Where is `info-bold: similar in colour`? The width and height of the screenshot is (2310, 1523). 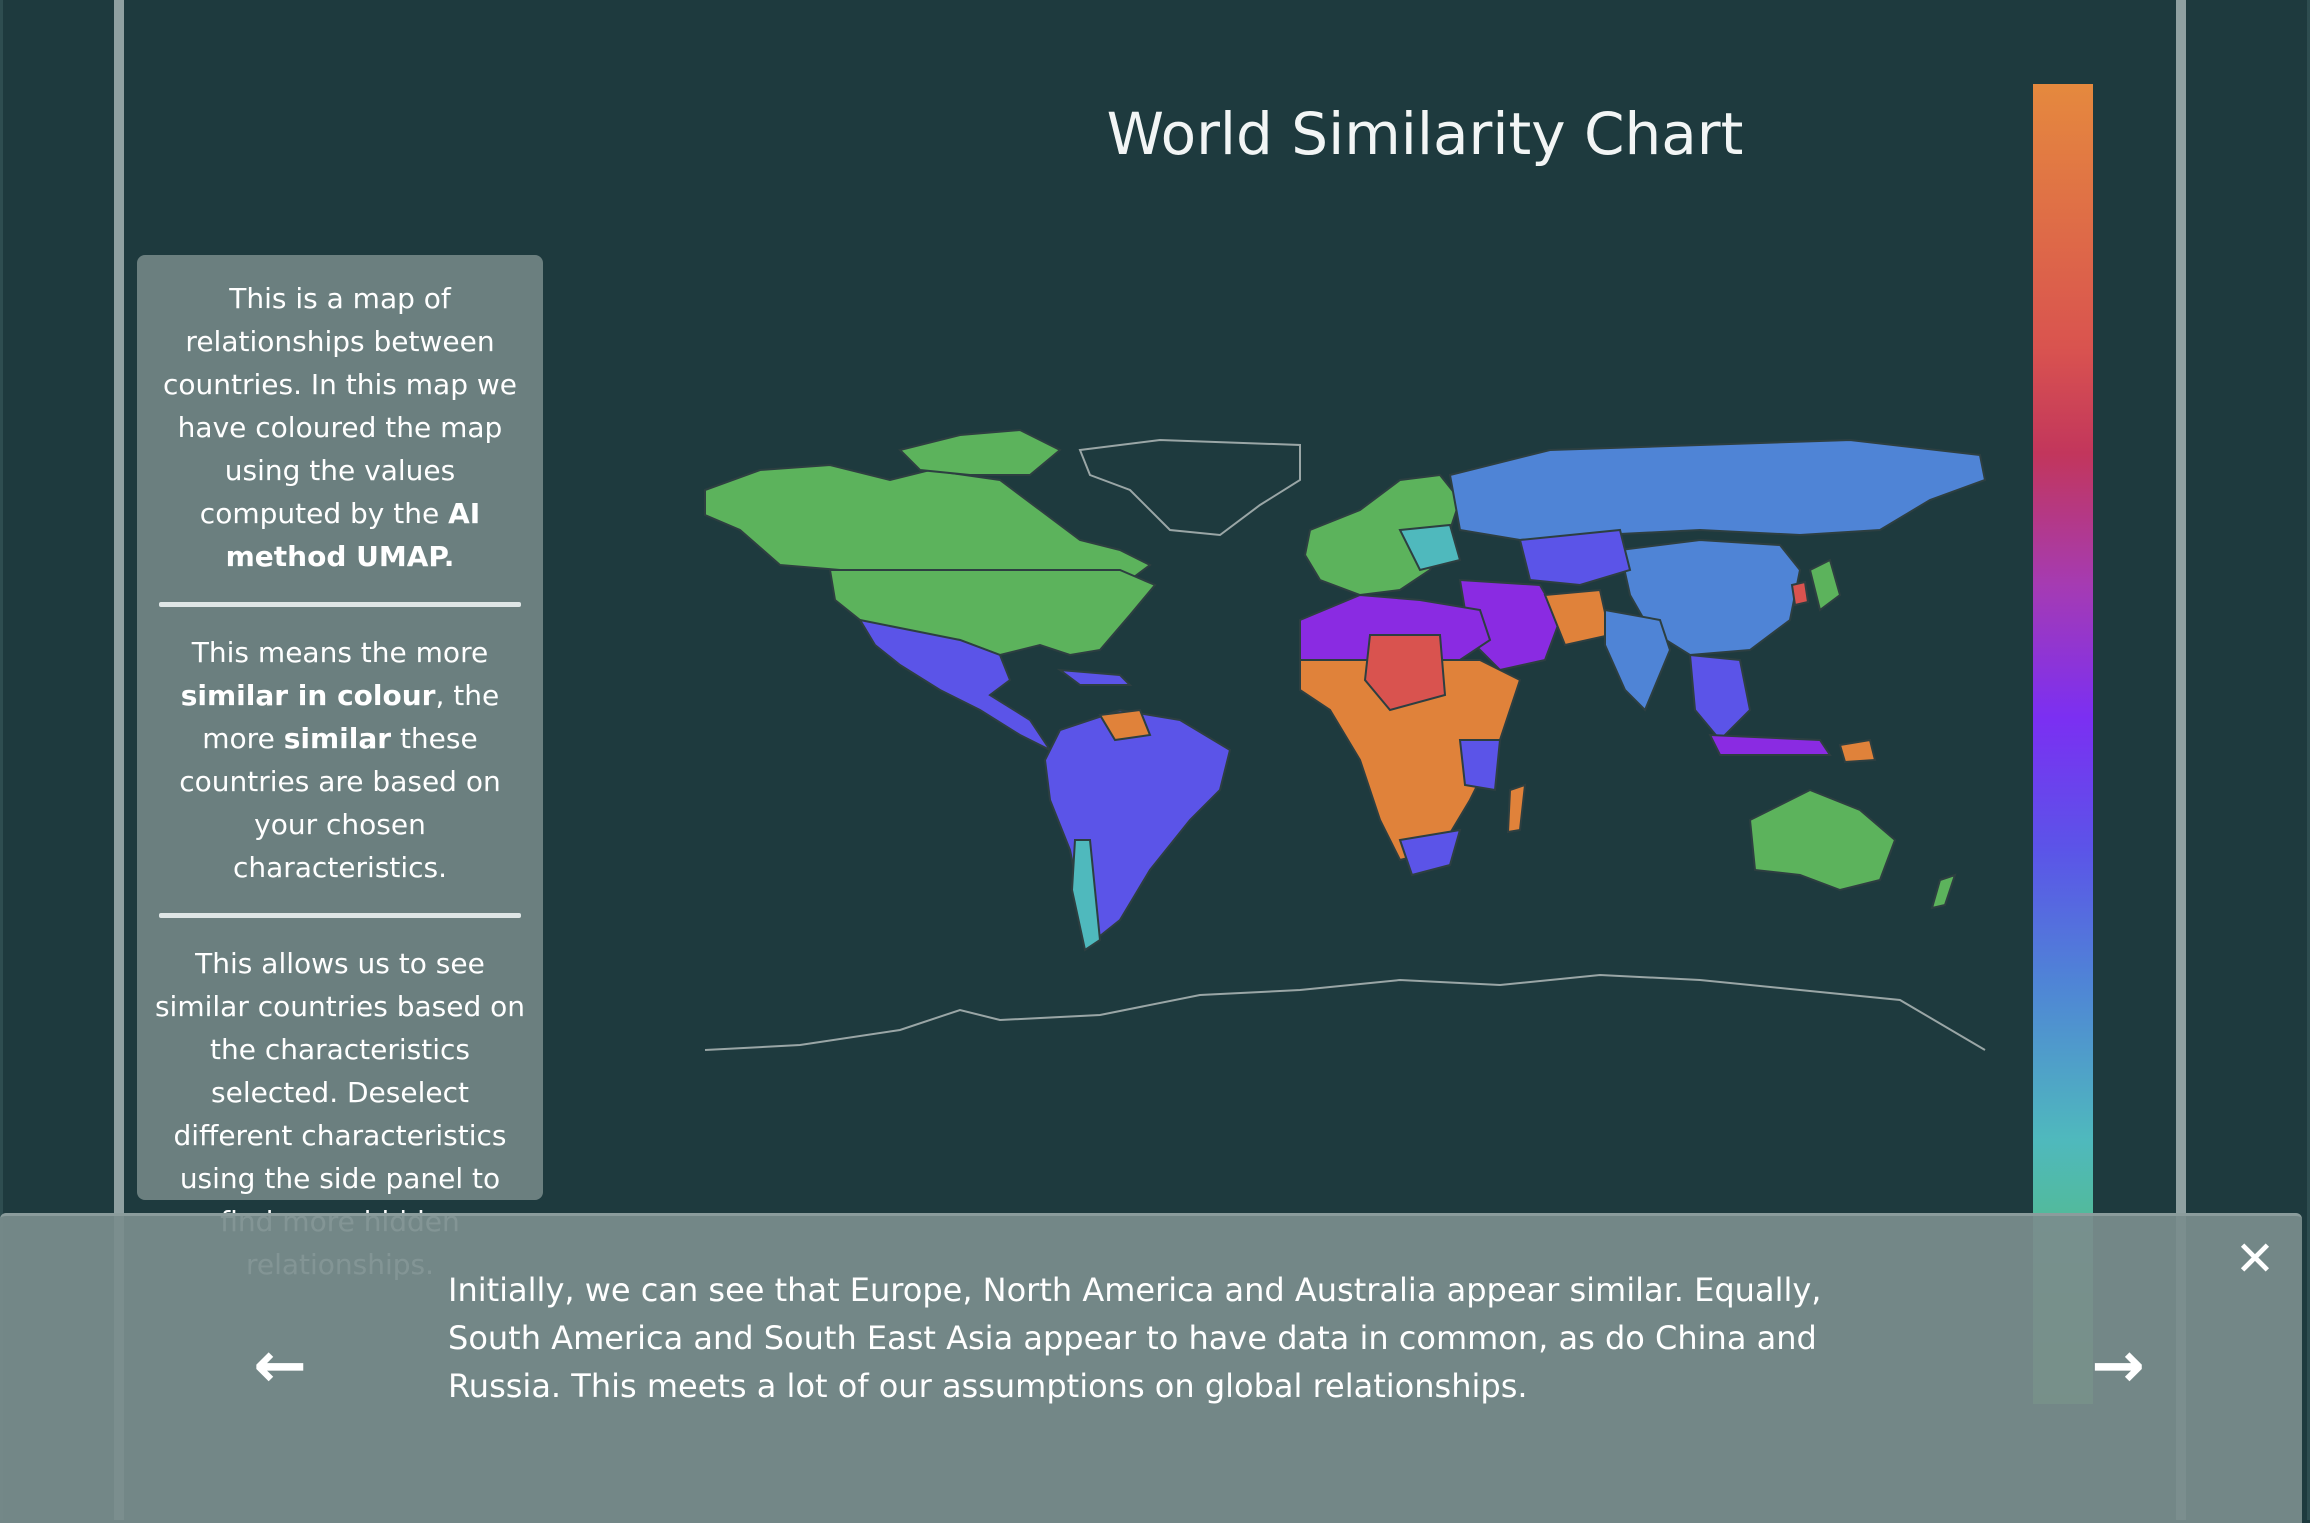
info-bold: similar in colour is located at coordinates (308, 695).